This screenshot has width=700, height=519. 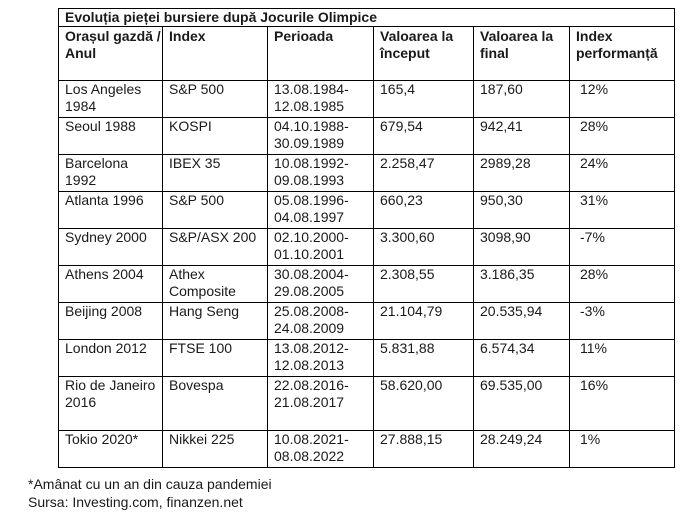 I want to click on cell-period: 25.08.2008-24.08.2009, so click(x=320, y=321).